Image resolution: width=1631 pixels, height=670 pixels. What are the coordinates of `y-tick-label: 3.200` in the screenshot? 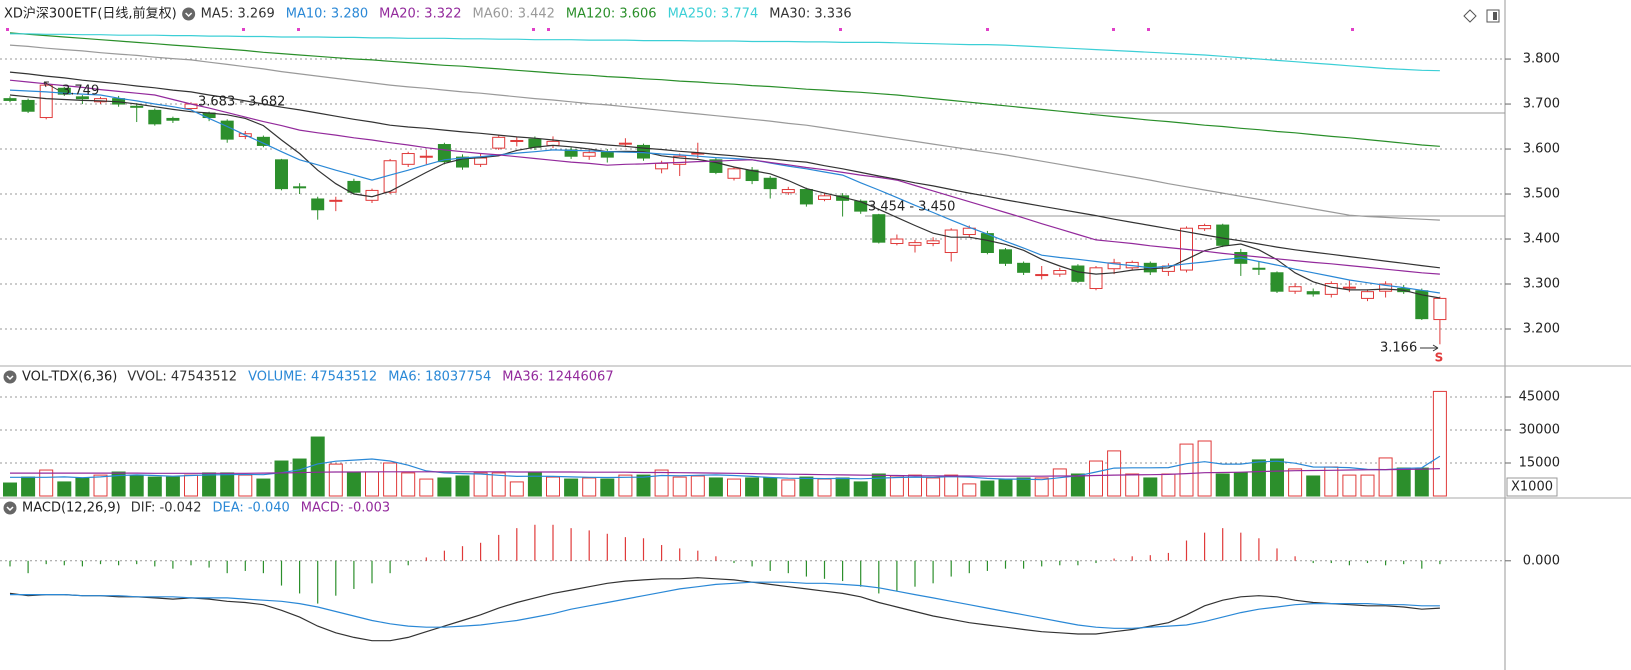 It's located at (1541, 329).